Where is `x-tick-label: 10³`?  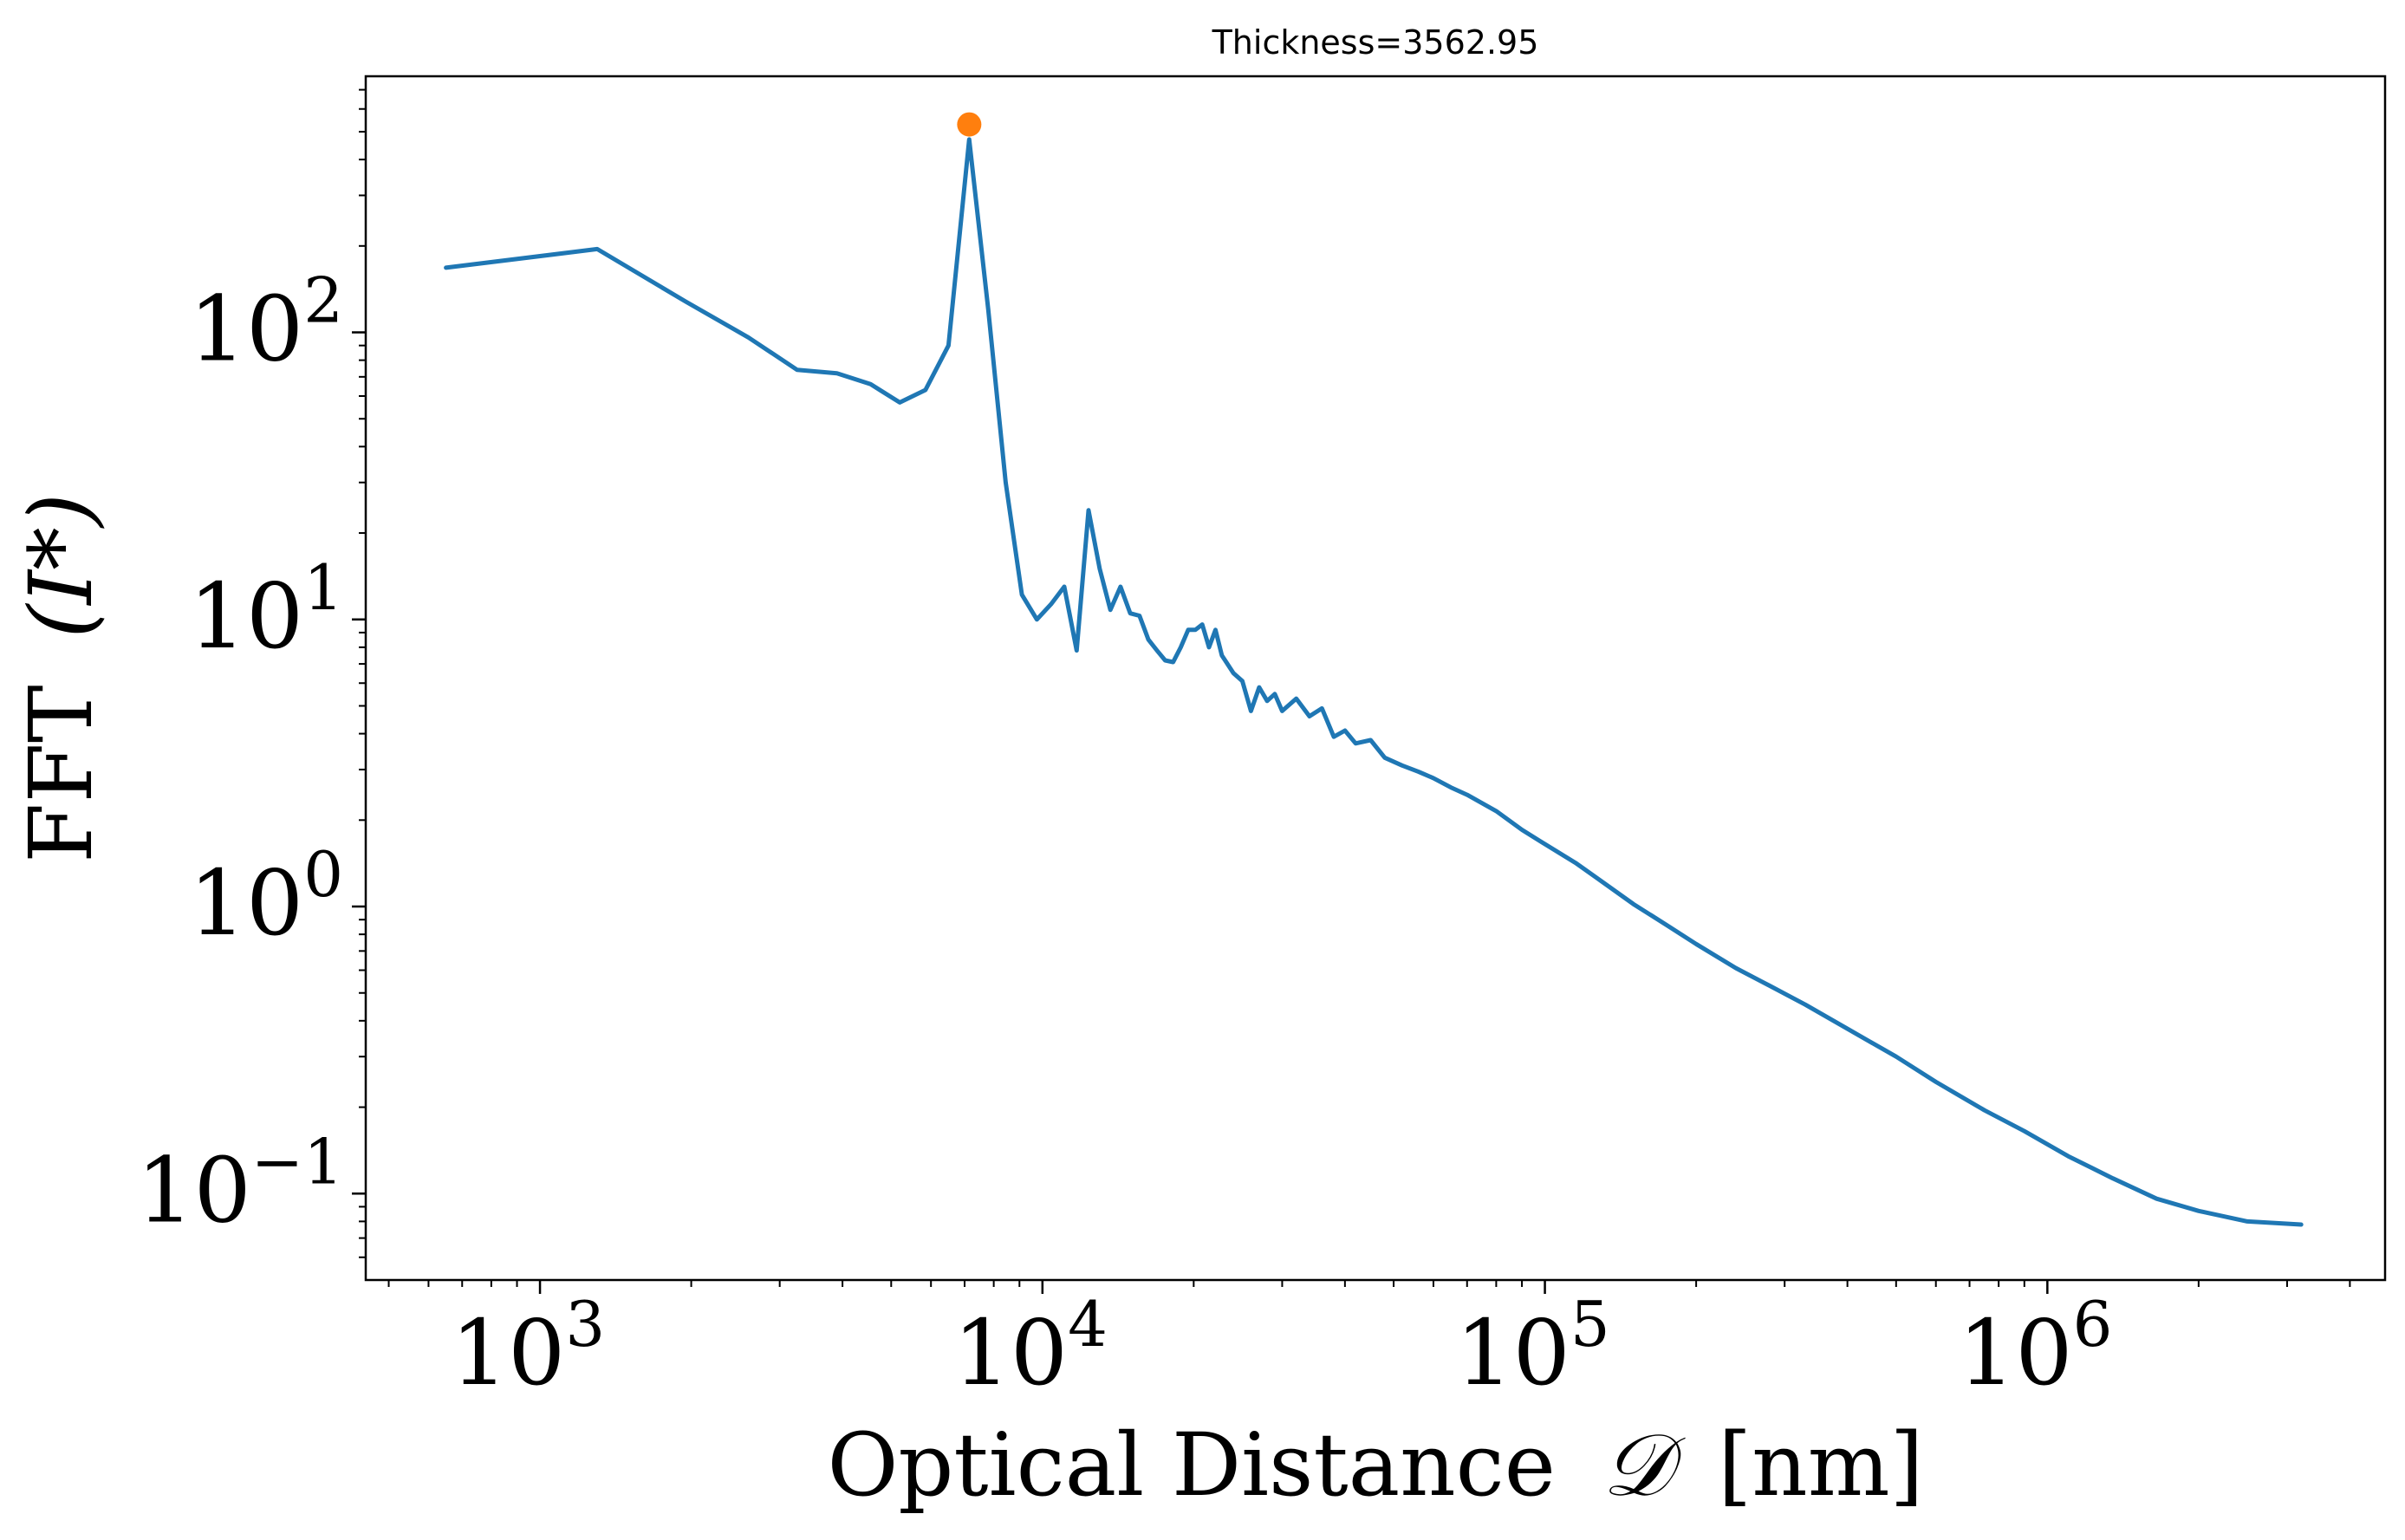
x-tick-label: 10³ is located at coordinates (528, 1347).